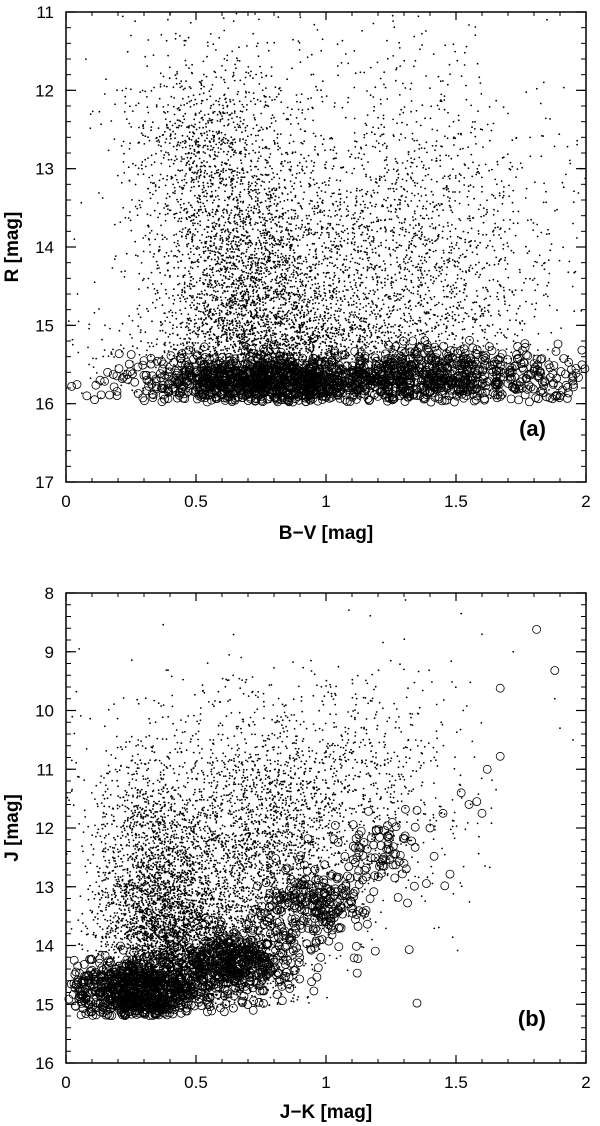 This screenshot has height=1126, width=600. Describe the element at coordinates (173, 295) in the screenshot. I see `panel-a-dot-point-1903` at that location.